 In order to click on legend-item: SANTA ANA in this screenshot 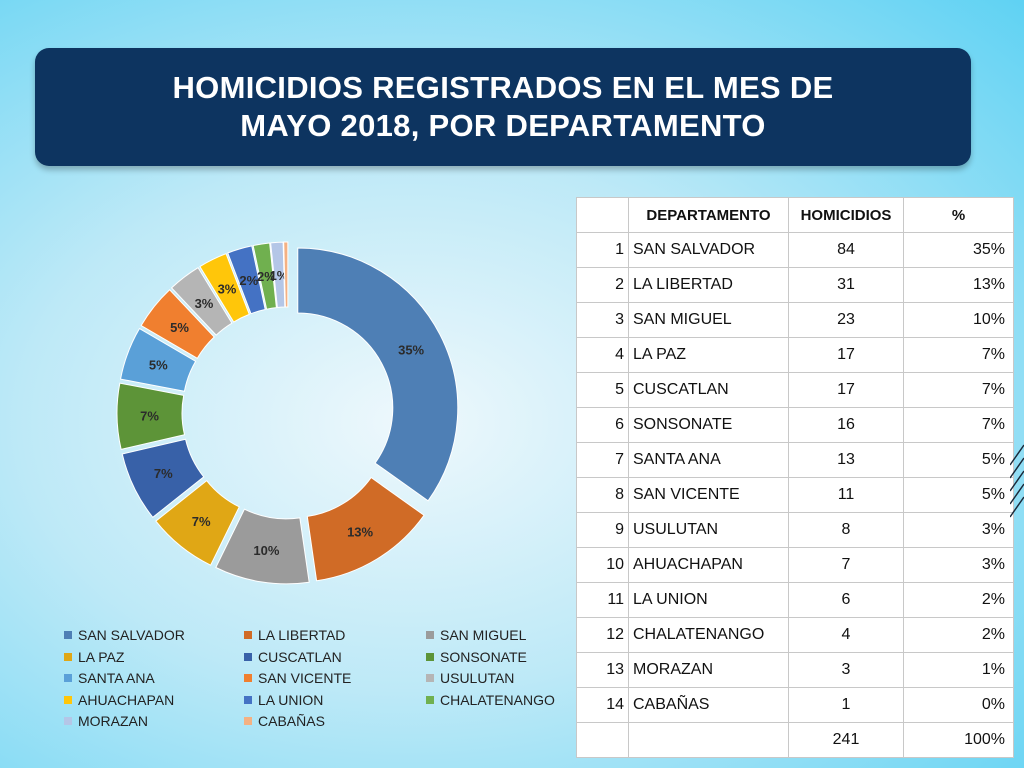, I will do `click(109, 678)`.